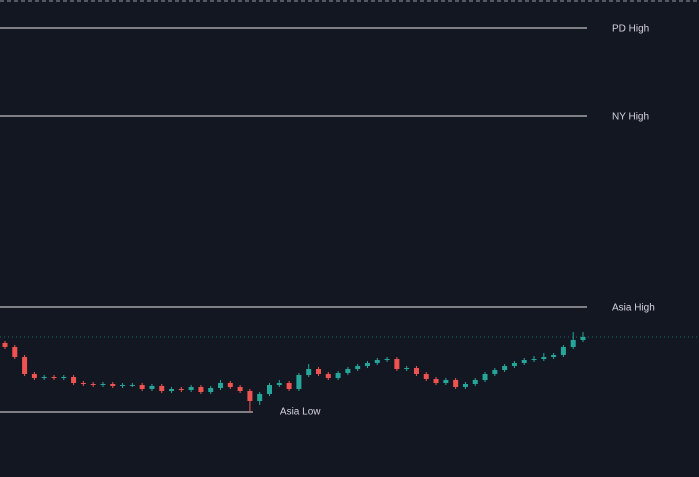  I want to click on level-label: NY High, so click(630, 117).